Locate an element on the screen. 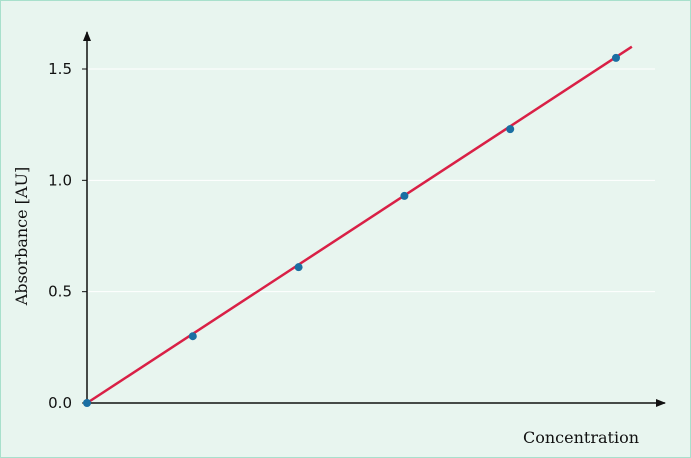 The image size is (691, 458). y-tick-label: 0.5 is located at coordinates (60, 292).